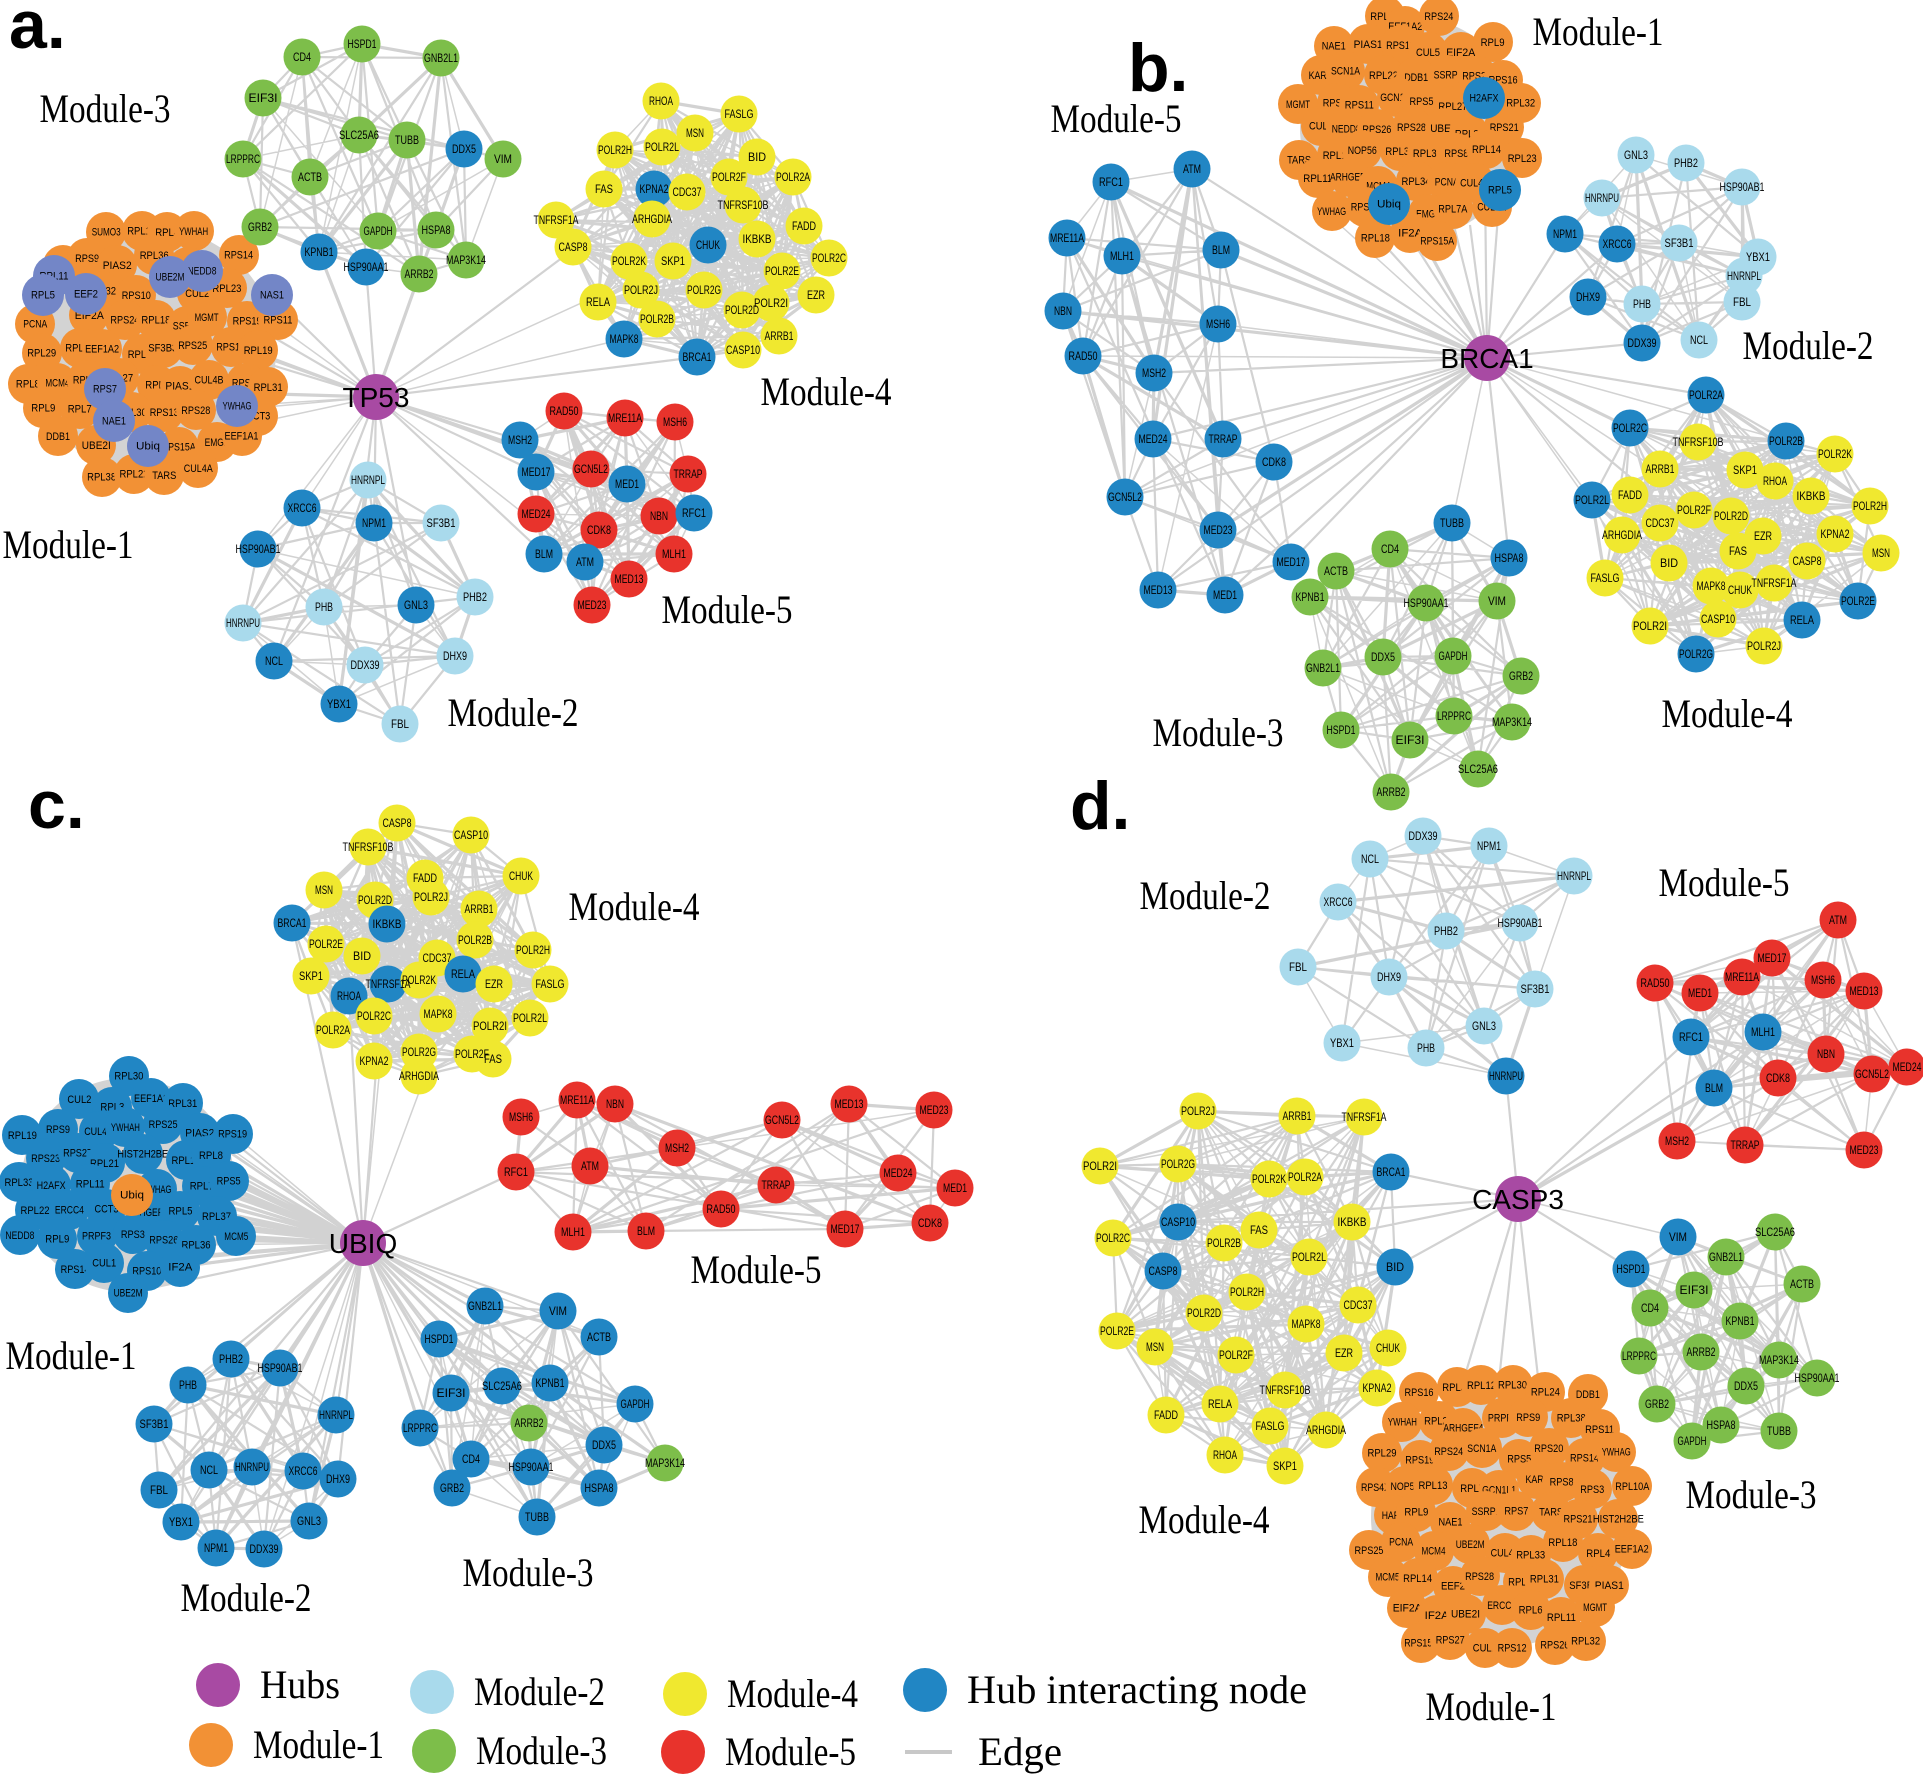 This screenshot has width=1923, height=1775. Describe the element at coordinates (1531, 1611) in the screenshot. I see `svg-text: RPL6` at that location.